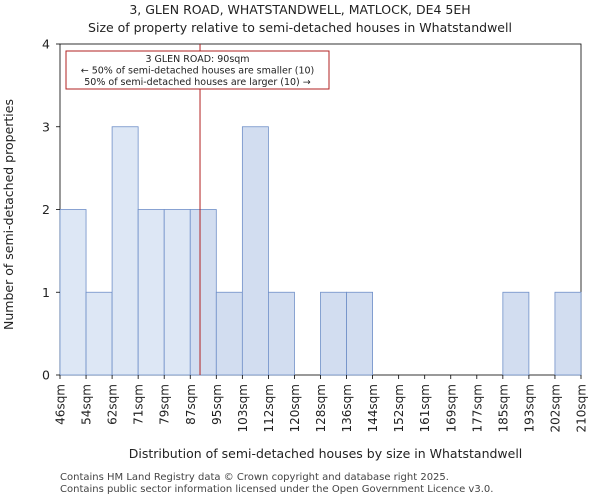 The height and width of the screenshot is (500, 600). Describe the element at coordinates (255, 251) in the screenshot. I see `bar-103sqm` at that location.